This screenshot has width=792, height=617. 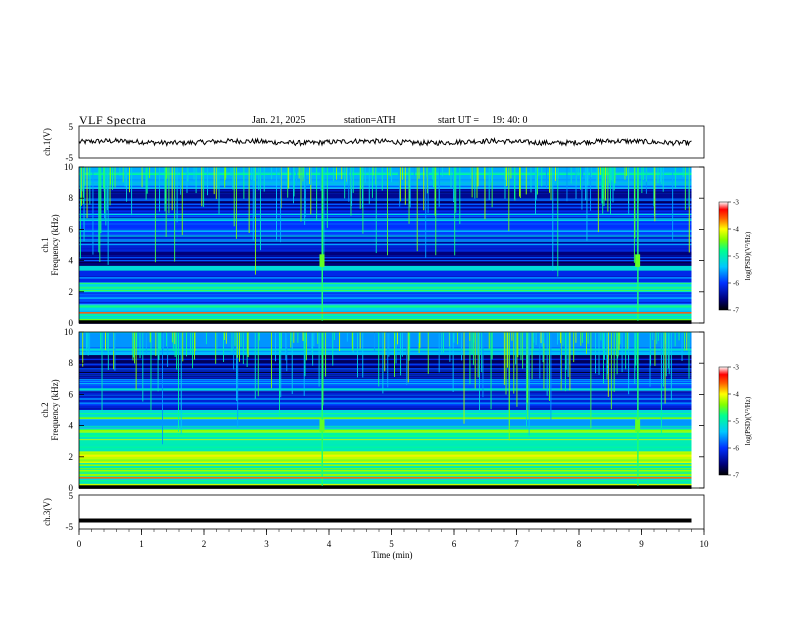 What do you see at coordinates (736, 449) in the screenshot?
I see `colorbar-tick-label: -6` at bounding box center [736, 449].